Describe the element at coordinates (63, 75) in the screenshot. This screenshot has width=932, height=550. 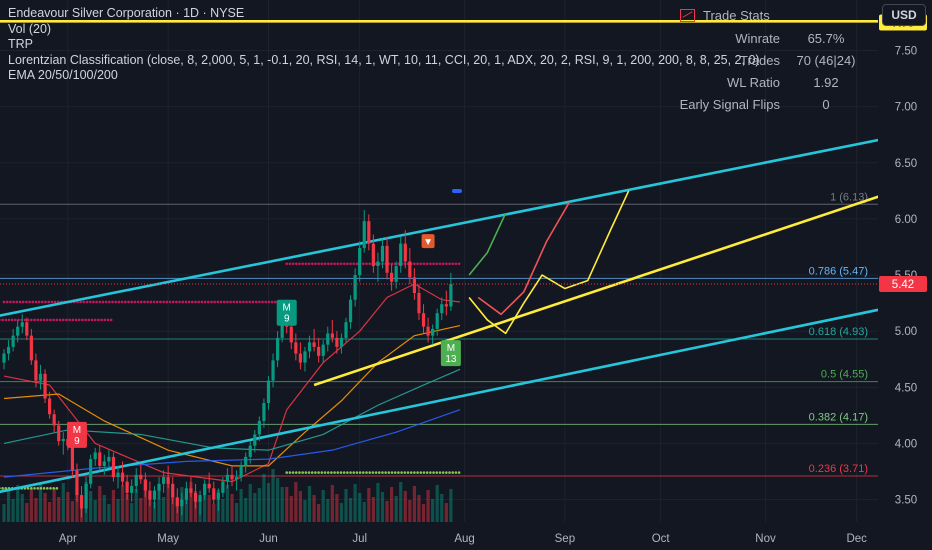
I see `legend-ema: EMA 20/50/100/200` at that location.